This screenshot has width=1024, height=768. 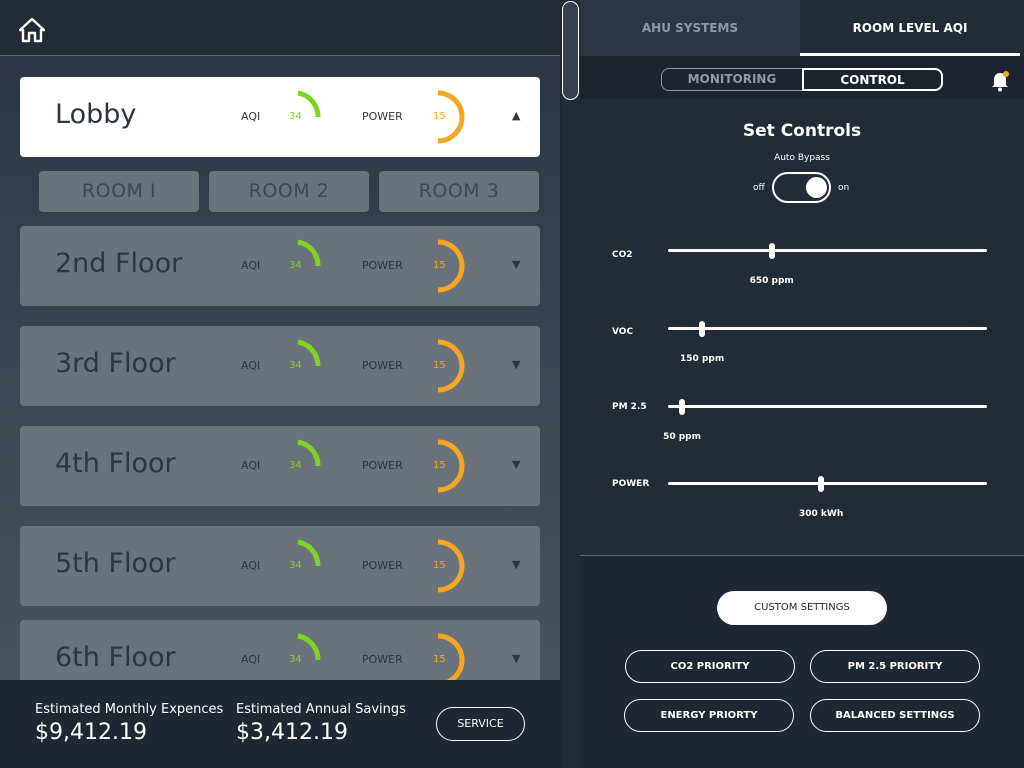 What do you see at coordinates (115, 563) in the screenshot?
I see `floor-name: 5th Floor` at bounding box center [115, 563].